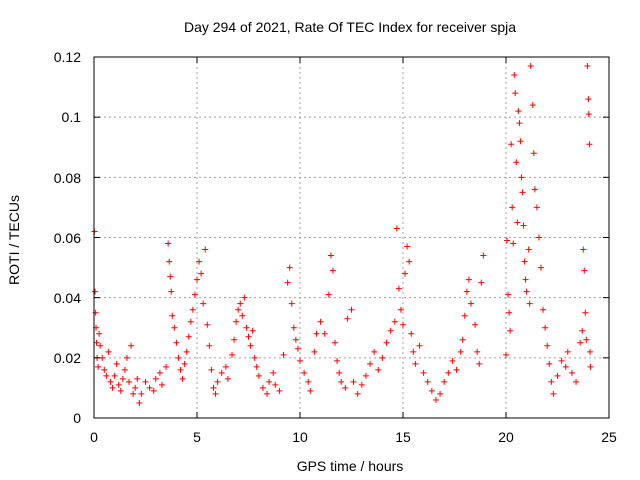 This screenshot has width=640, height=480. Describe the element at coordinates (300, 437) in the screenshot. I see `x-tick-label-10: 10` at that location.